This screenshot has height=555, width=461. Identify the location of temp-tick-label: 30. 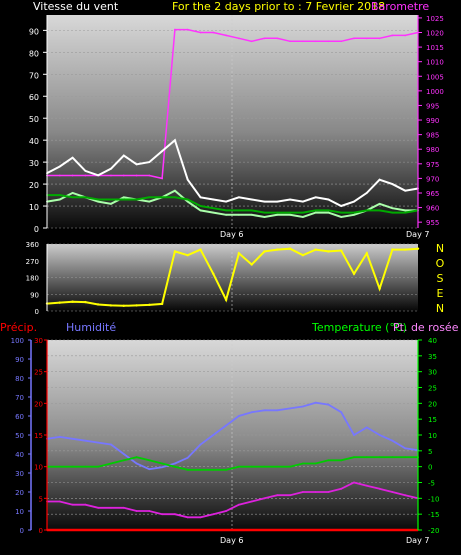
(432, 373).